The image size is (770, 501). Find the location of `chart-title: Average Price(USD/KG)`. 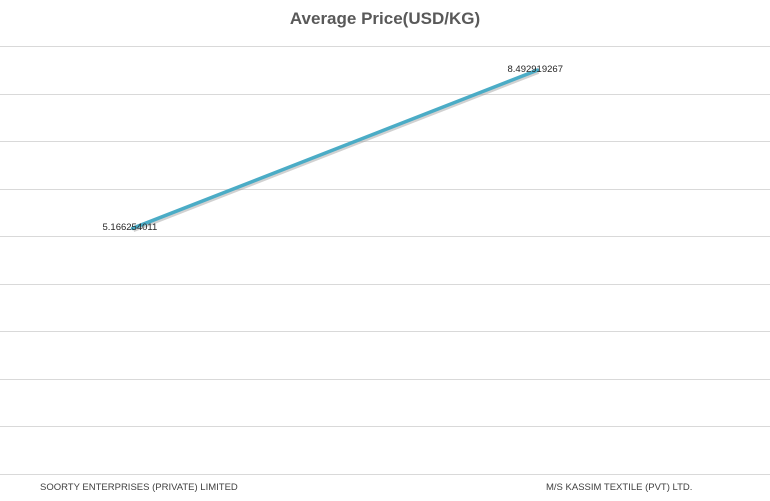

chart-title: Average Price(USD/KG) is located at coordinates (385, 18).